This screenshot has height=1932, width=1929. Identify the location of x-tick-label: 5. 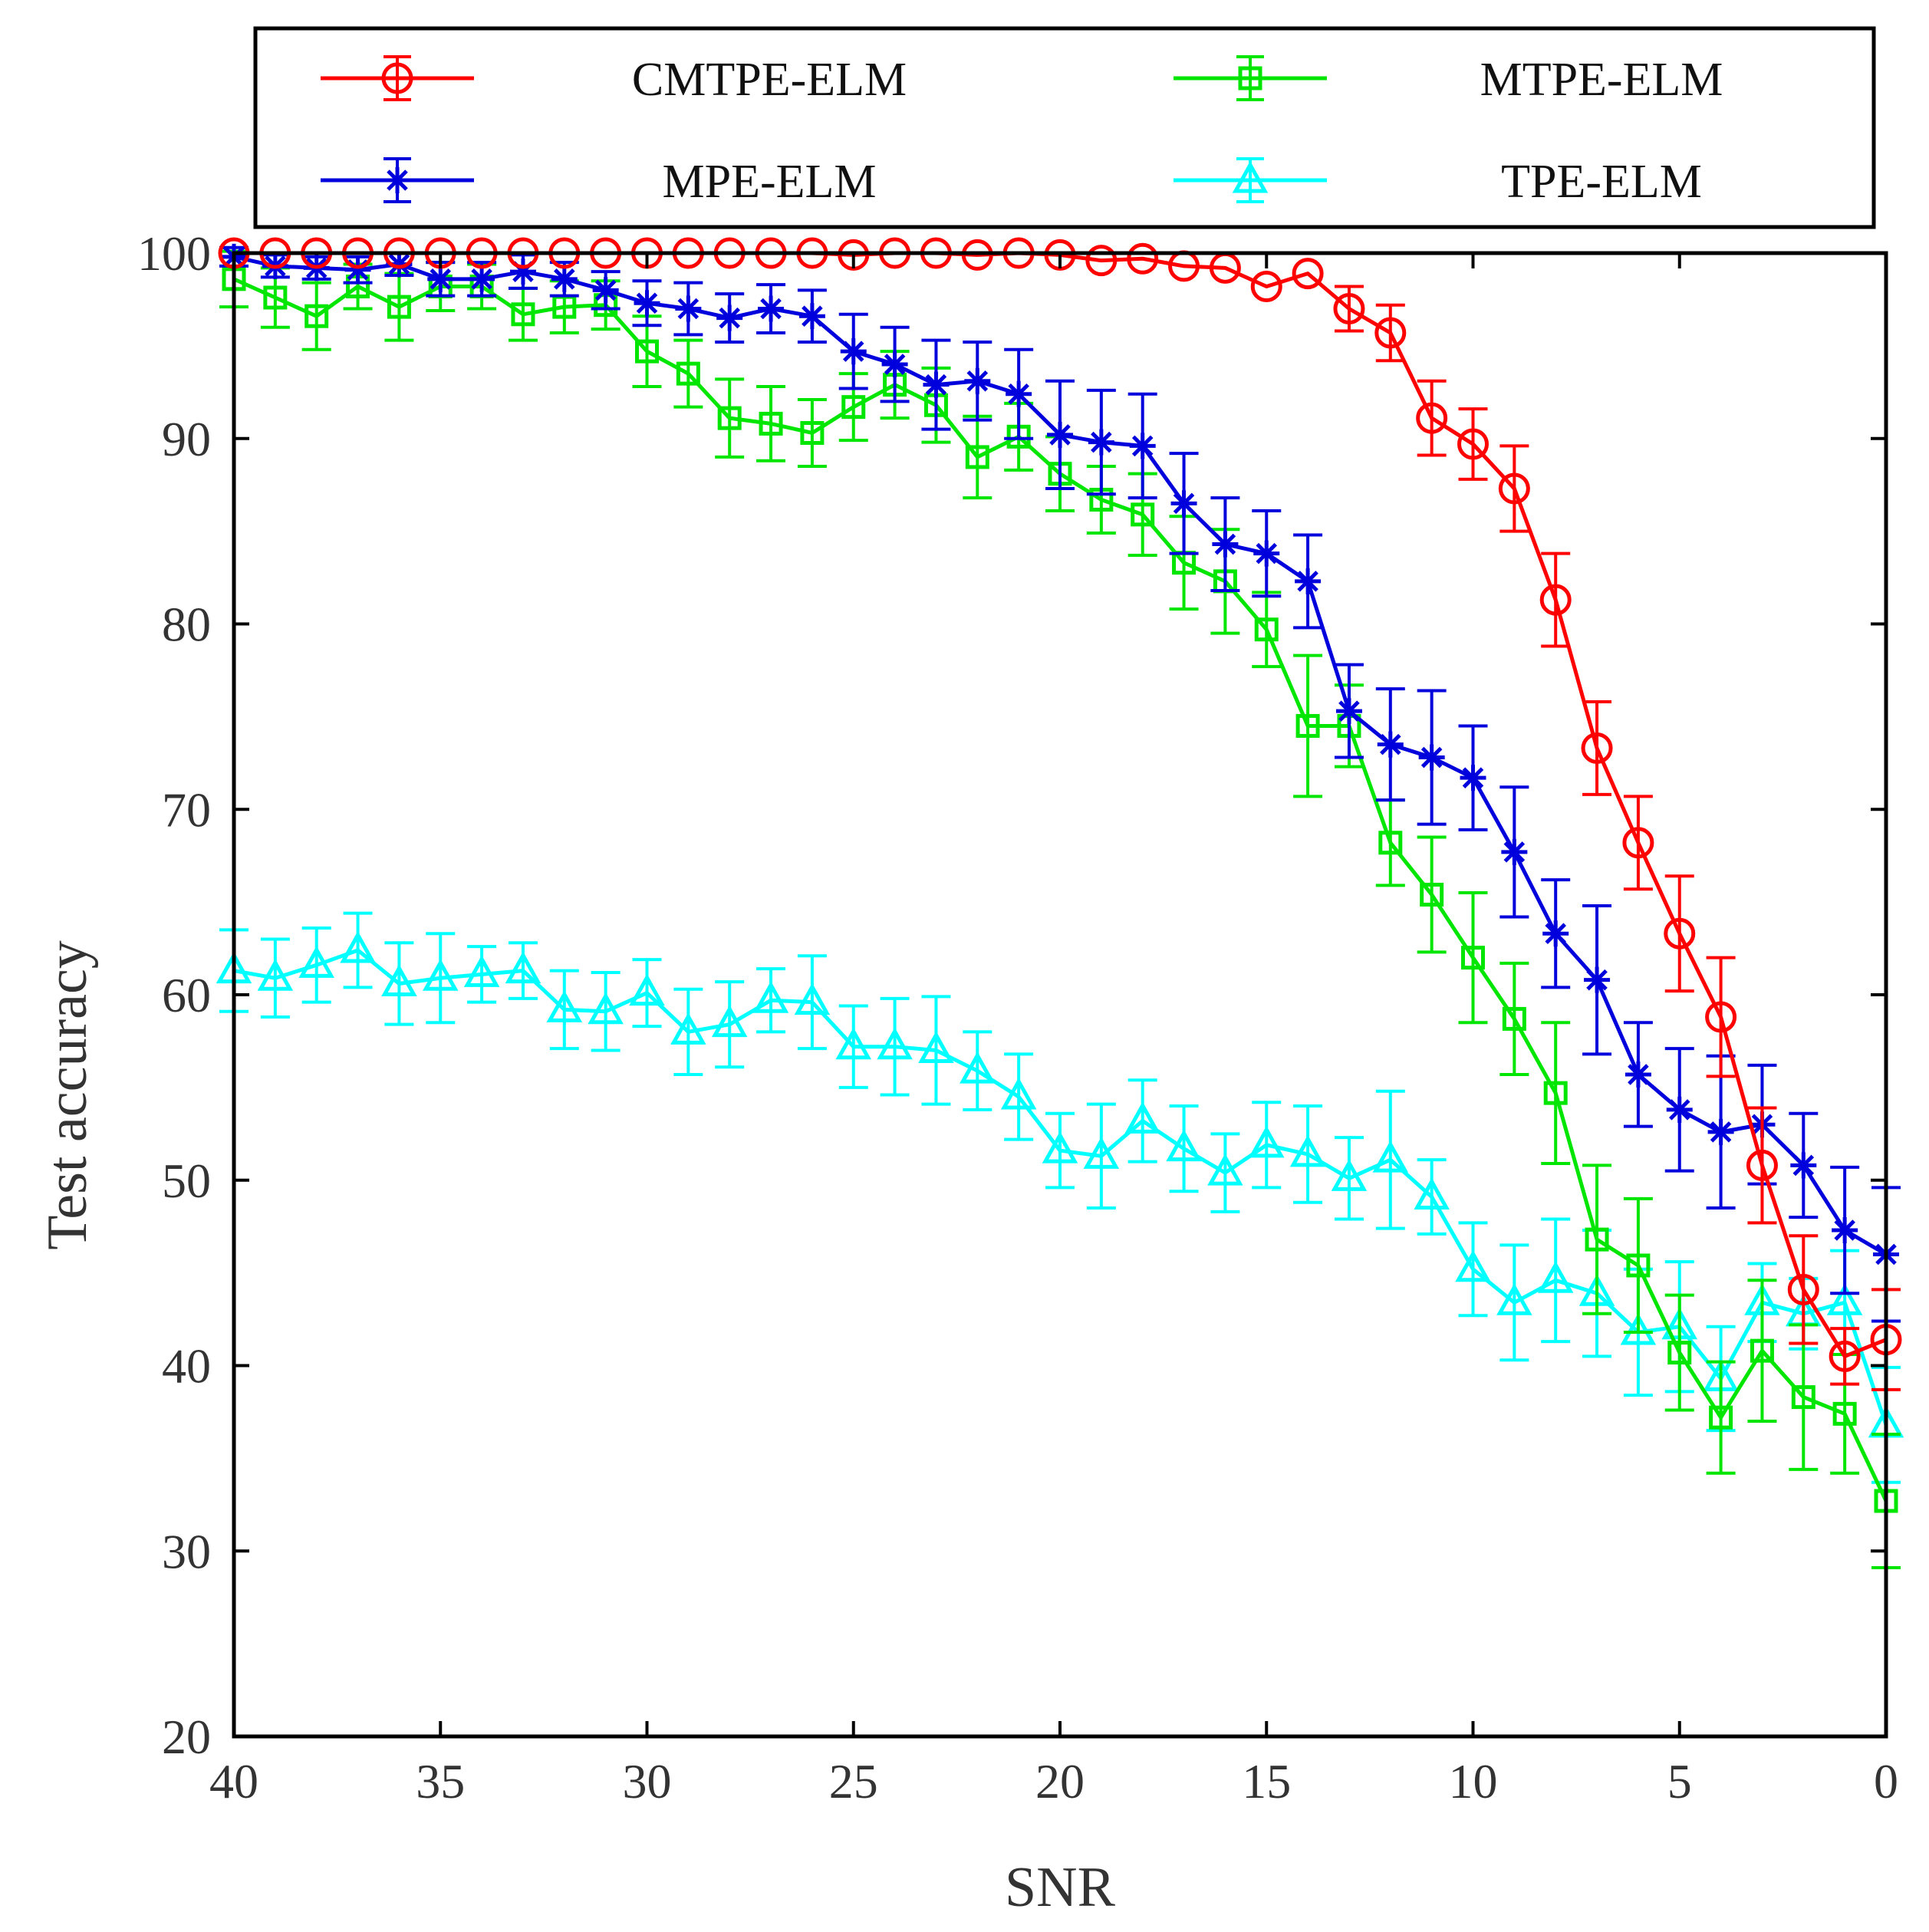
(1679, 1781).